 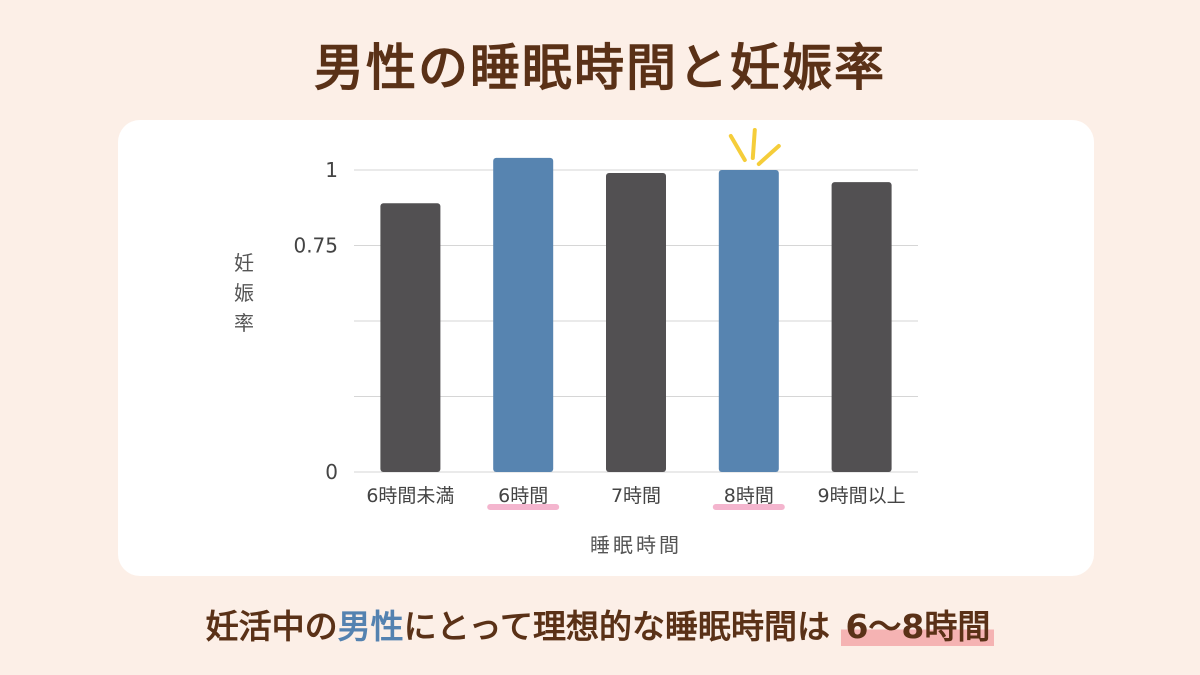 I want to click on x-tick-label: 9時間以上, so click(x=862, y=496).